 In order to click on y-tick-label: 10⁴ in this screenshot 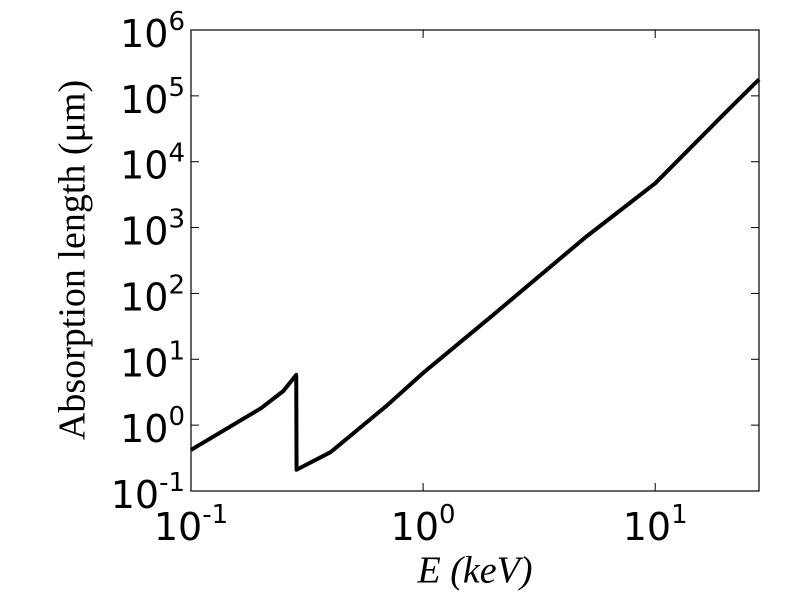, I will do `click(152, 162)`.